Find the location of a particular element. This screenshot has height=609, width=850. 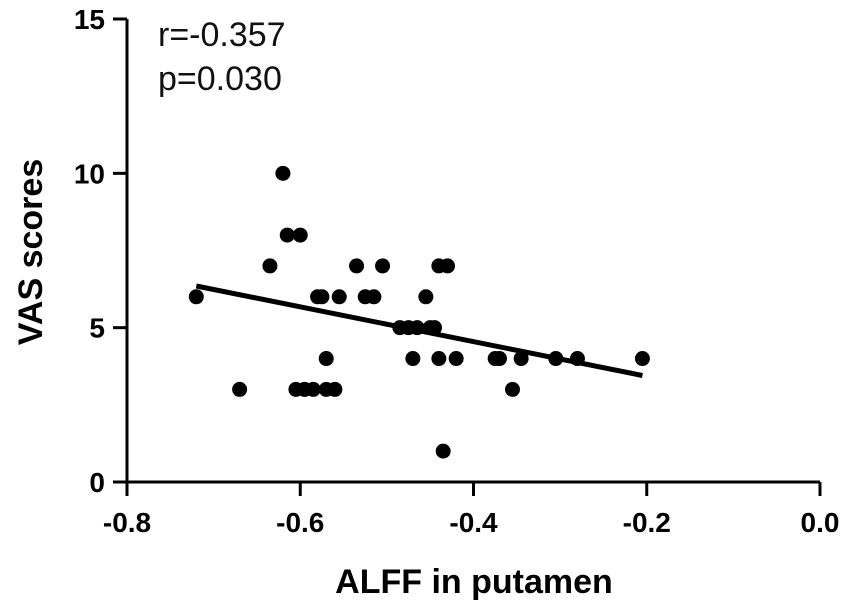

correlation-p-annotation: p=0.030 is located at coordinates (220, 79).